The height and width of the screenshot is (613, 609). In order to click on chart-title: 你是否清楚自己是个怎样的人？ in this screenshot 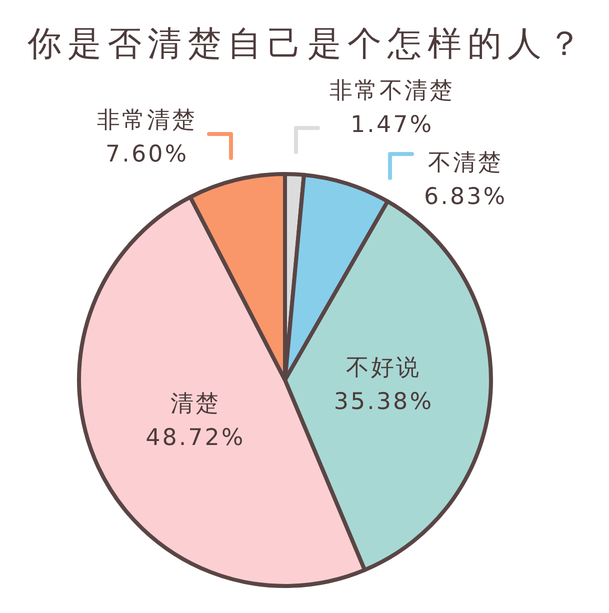, I will do `click(307, 44)`.